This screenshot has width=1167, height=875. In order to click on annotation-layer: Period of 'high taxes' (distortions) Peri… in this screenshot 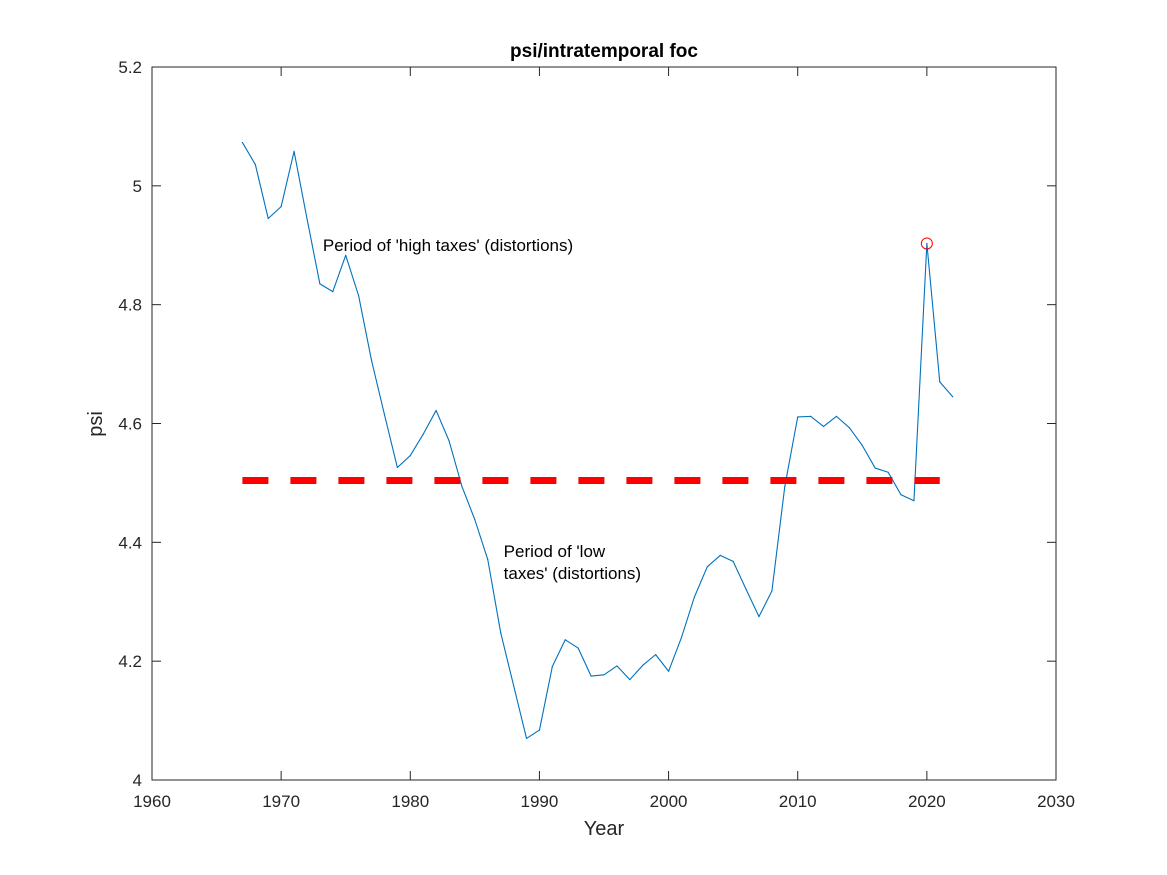, I will do `click(482, 409)`.